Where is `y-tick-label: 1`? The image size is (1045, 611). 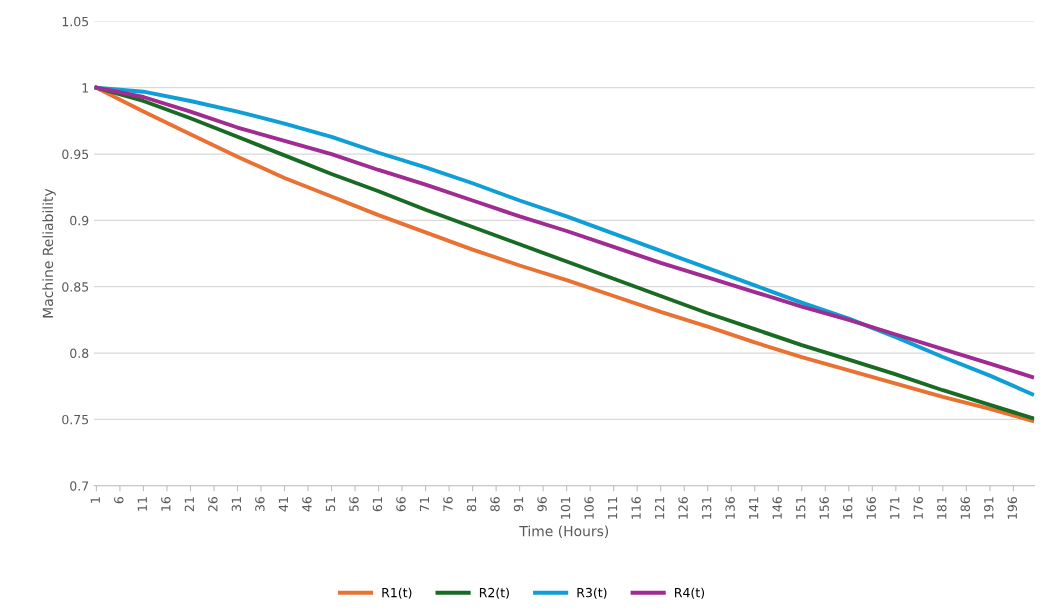 y-tick-label: 1 is located at coordinates (85, 88).